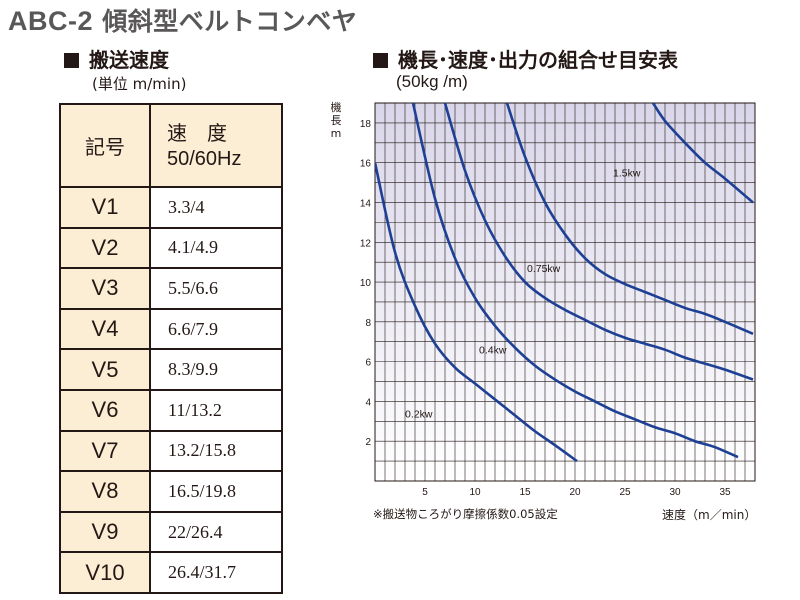  Describe the element at coordinates (368, 363) in the screenshot. I see `y-tick-label: 6` at that location.